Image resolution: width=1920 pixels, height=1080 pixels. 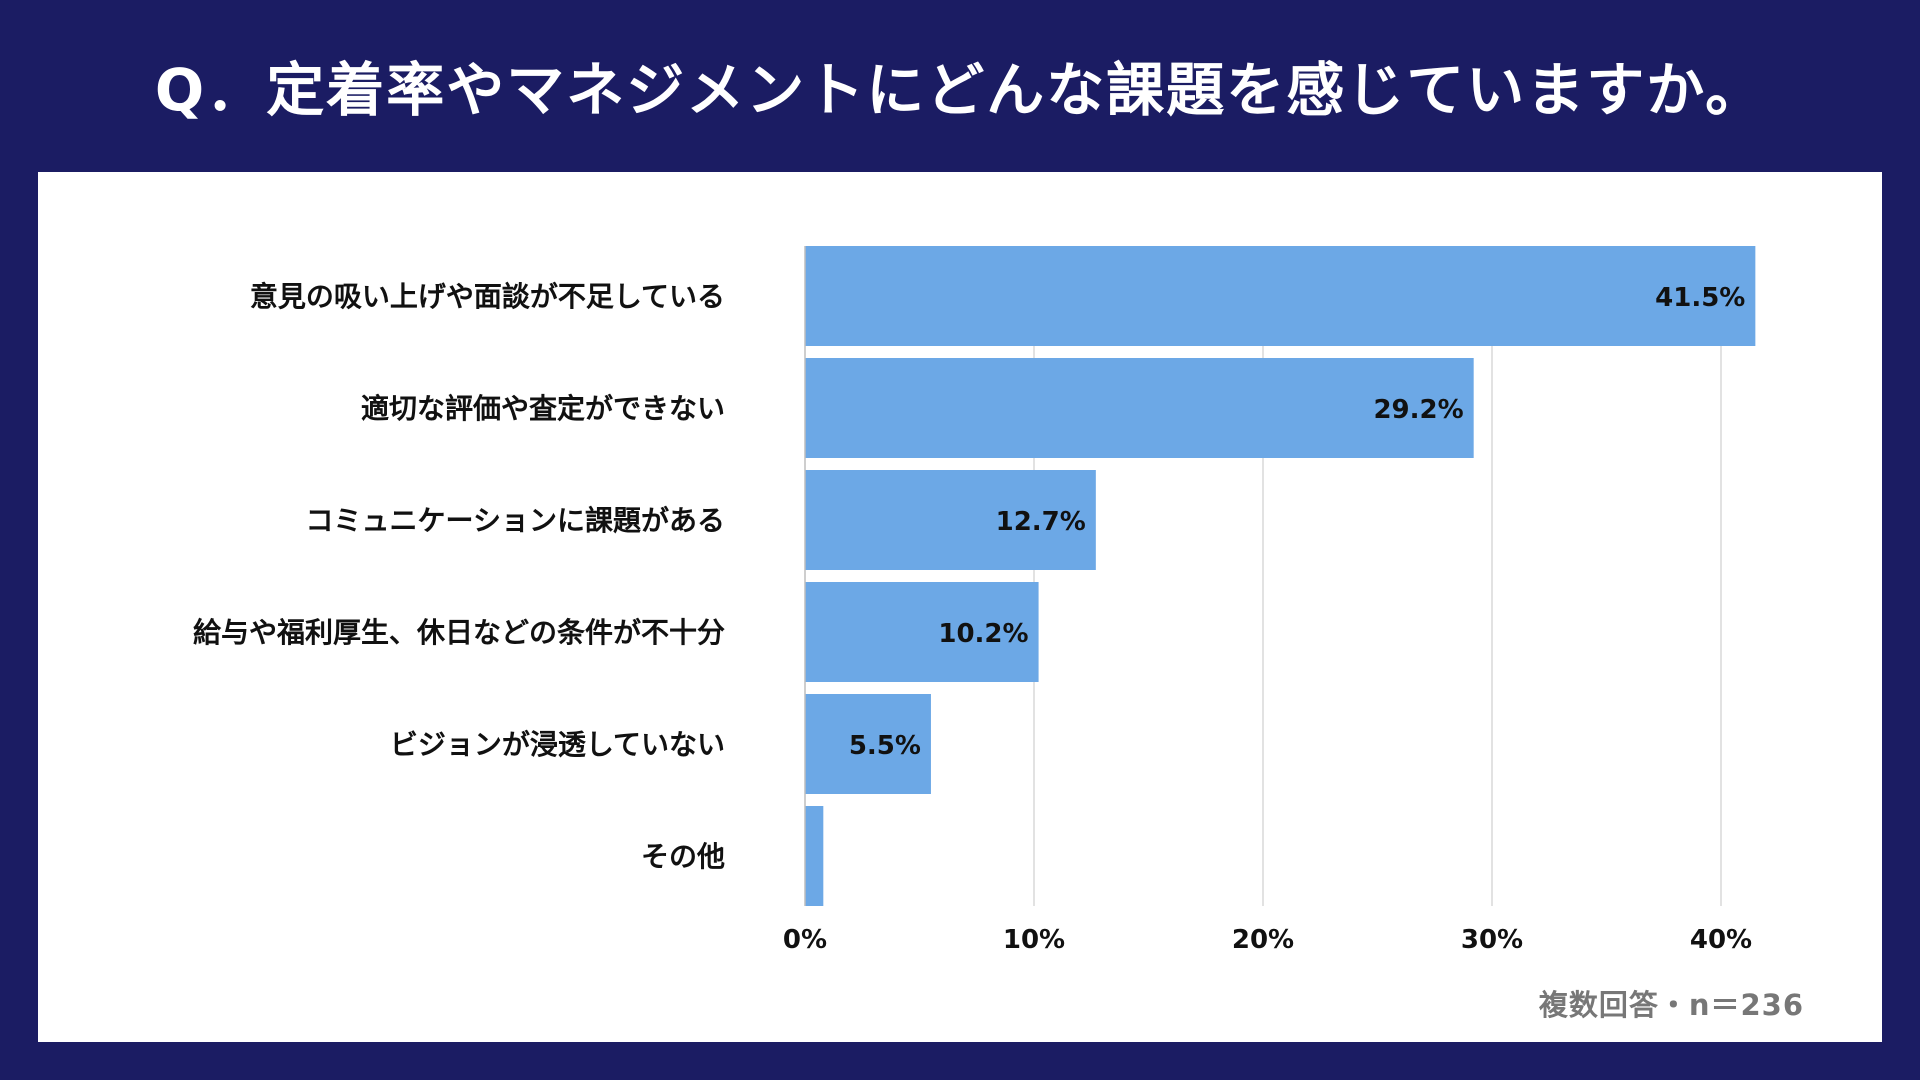 What do you see at coordinates (1041, 522) in the screenshot?
I see `value-label: 12.7%` at bounding box center [1041, 522].